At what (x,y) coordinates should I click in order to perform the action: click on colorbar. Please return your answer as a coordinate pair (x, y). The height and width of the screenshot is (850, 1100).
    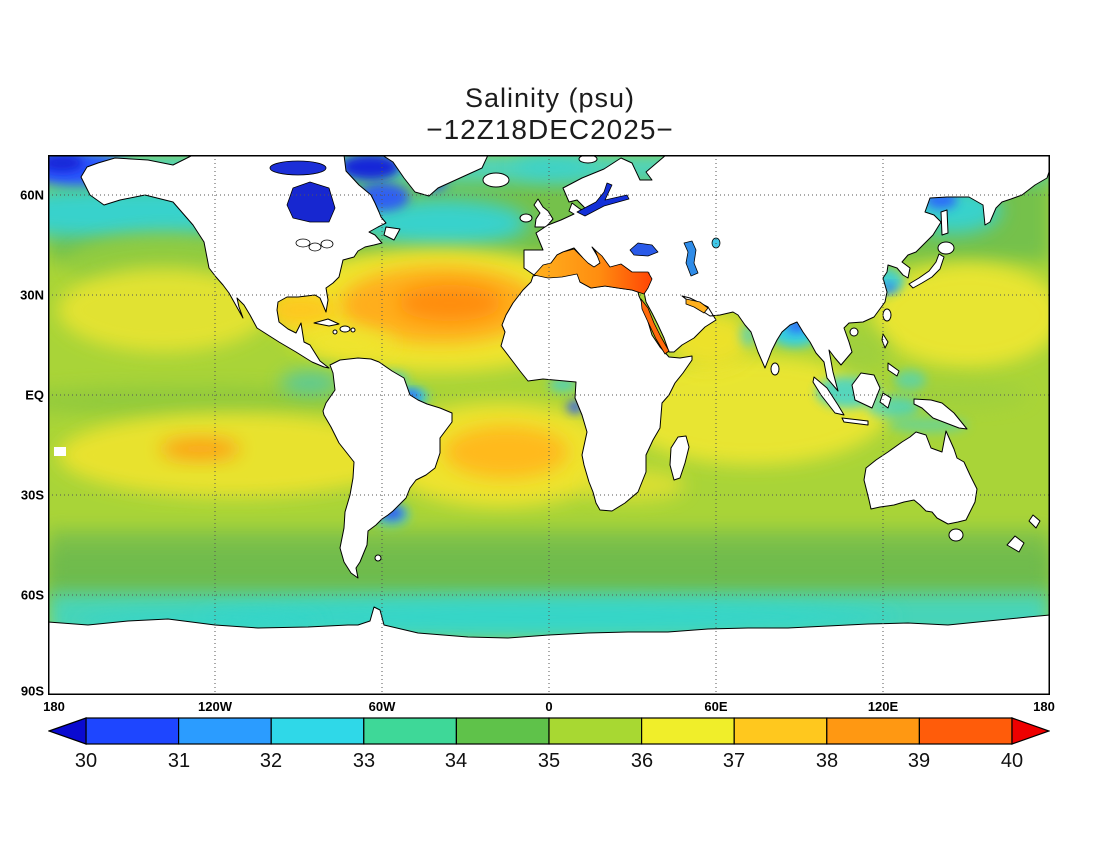
    Looking at the image, I should click on (549, 731).